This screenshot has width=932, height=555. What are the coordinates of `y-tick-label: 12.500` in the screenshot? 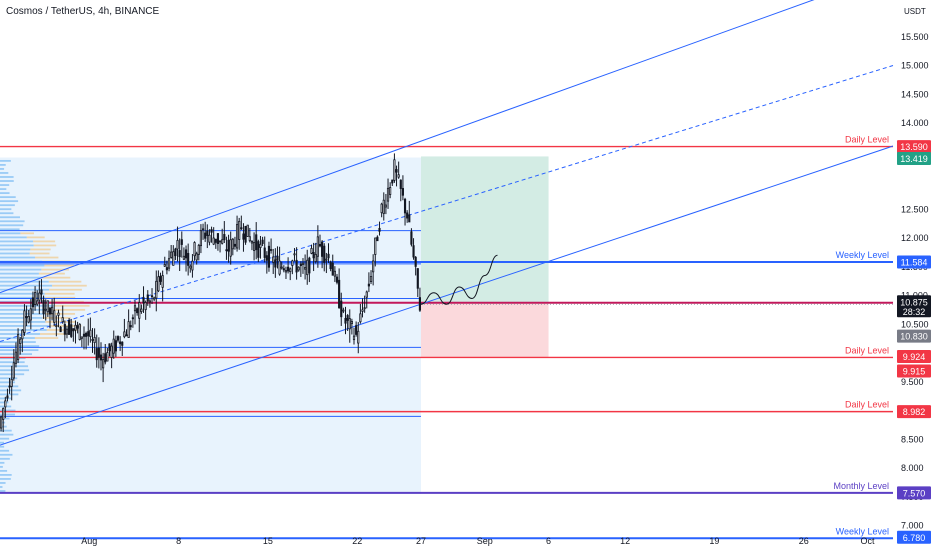 It's located at (915, 209).